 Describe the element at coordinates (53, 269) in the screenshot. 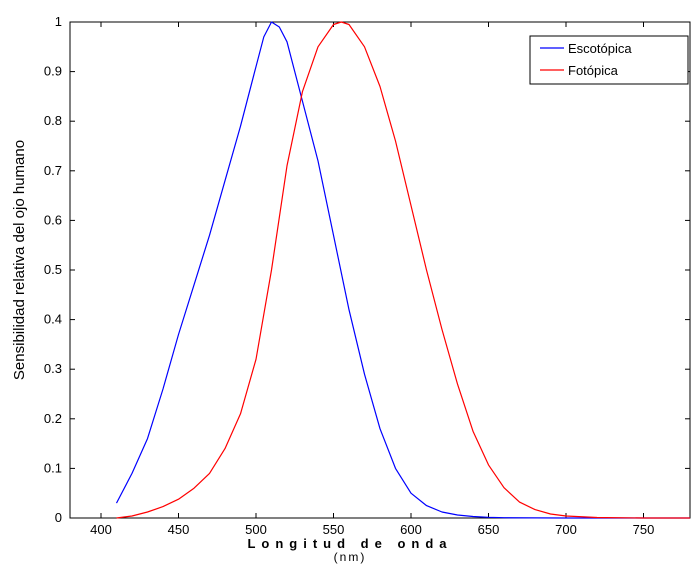

I see `y-tick-label: 0.5` at that location.